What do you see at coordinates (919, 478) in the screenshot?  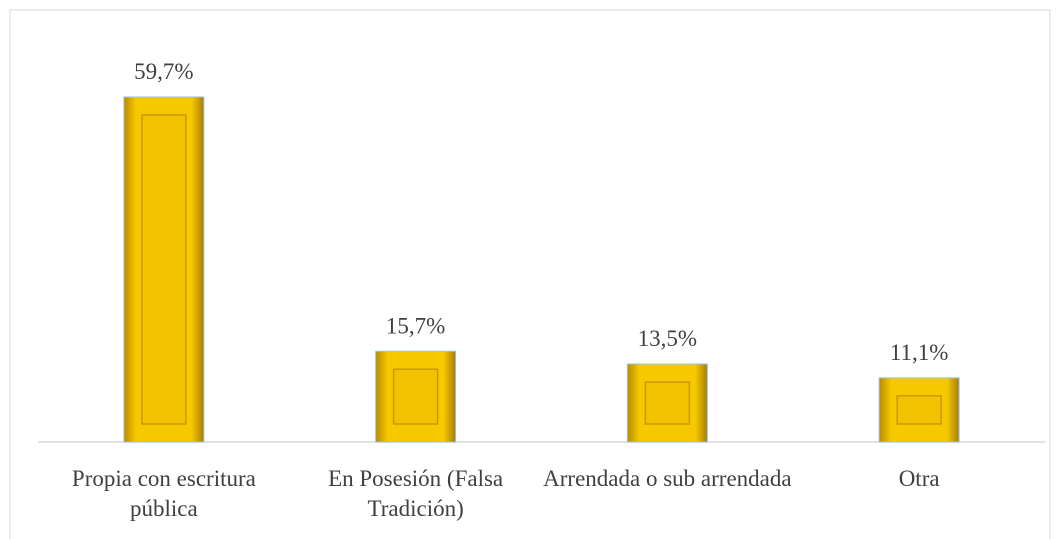 I see `x-tick-label: Otra` at bounding box center [919, 478].